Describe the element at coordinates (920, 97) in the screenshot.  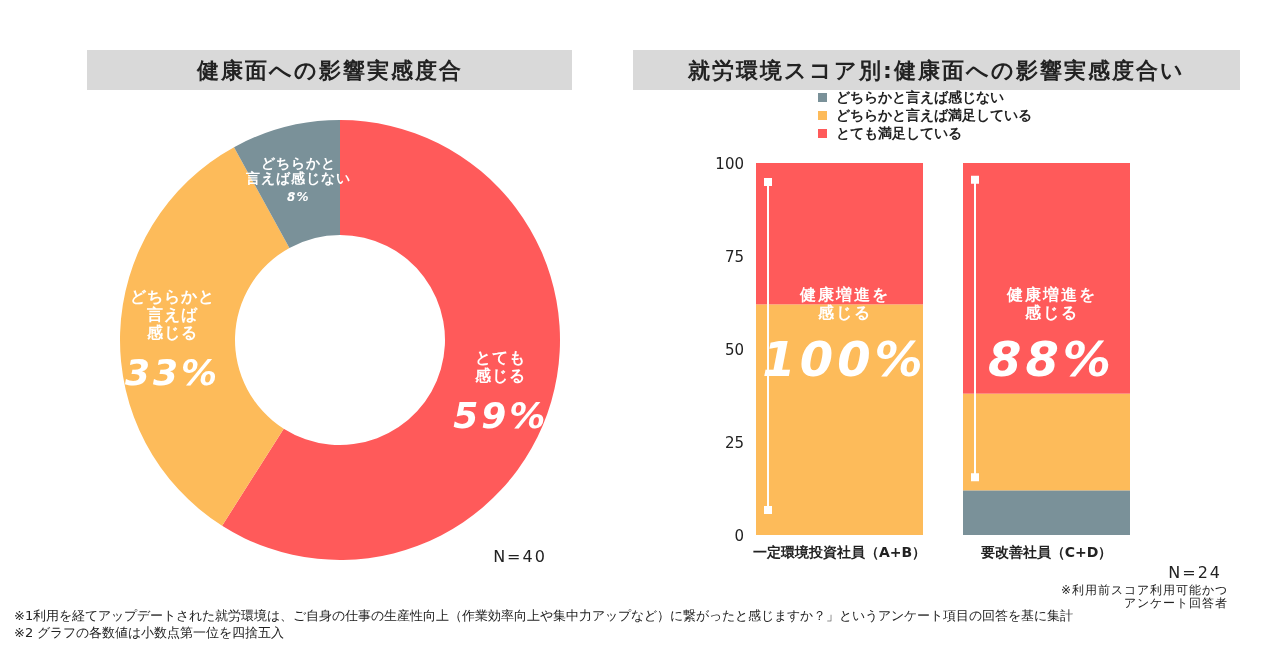
I see `legend-label: どちらかと言えば感じない` at that location.